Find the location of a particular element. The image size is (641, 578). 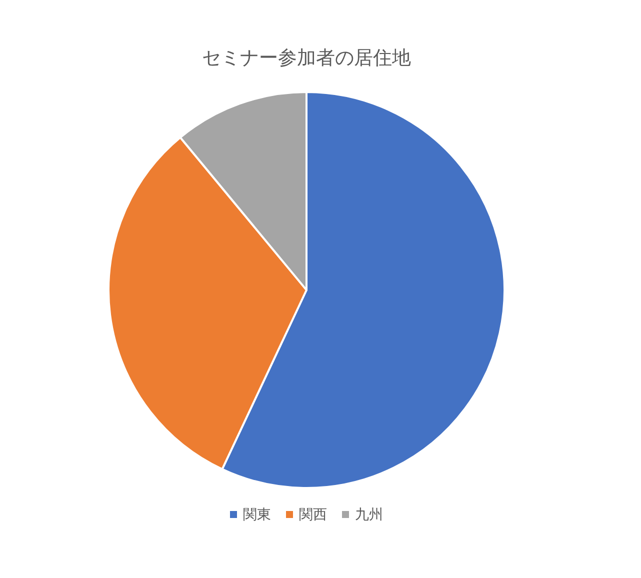

legend-label: 関東 is located at coordinates (257, 515).